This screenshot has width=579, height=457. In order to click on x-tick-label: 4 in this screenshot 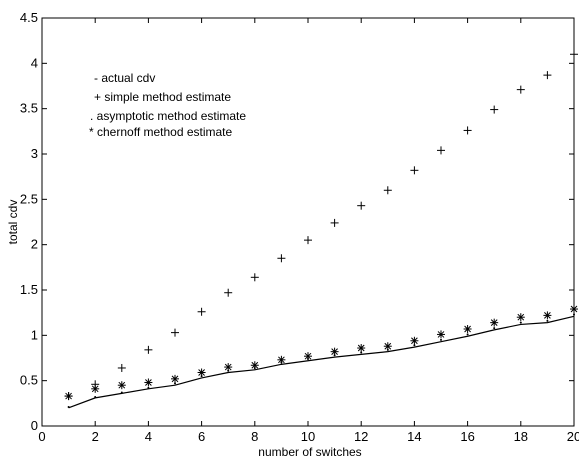, I will do `click(148, 436)`.